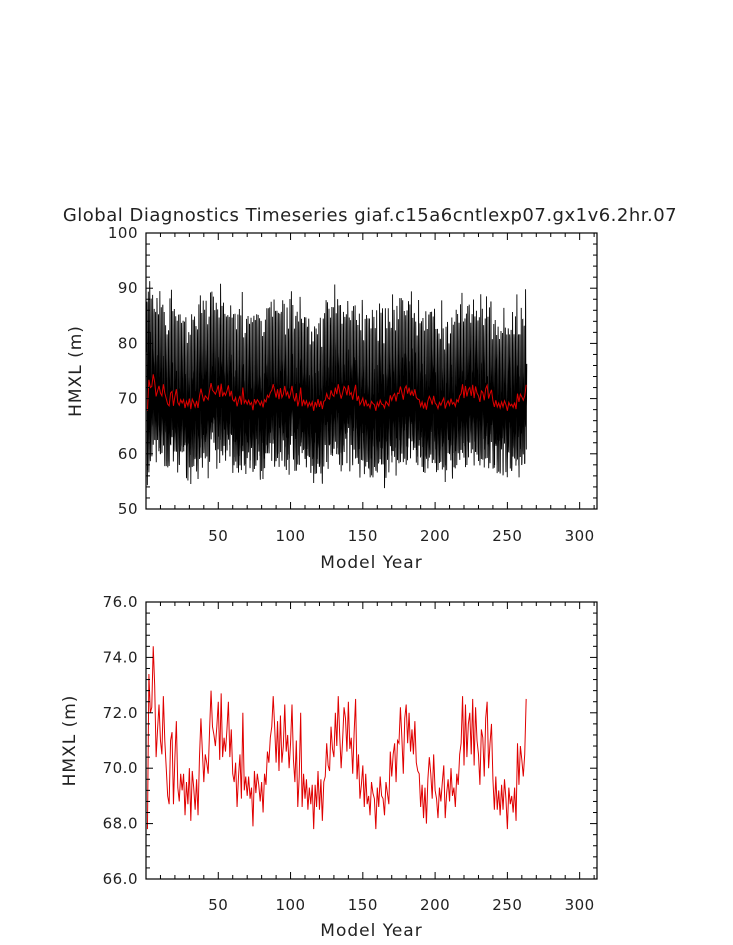 This screenshot has width=733, height=945. What do you see at coordinates (120, 657) in the screenshot?
I see `y-tick-label: 74.0` at bounding box center [120, 657].